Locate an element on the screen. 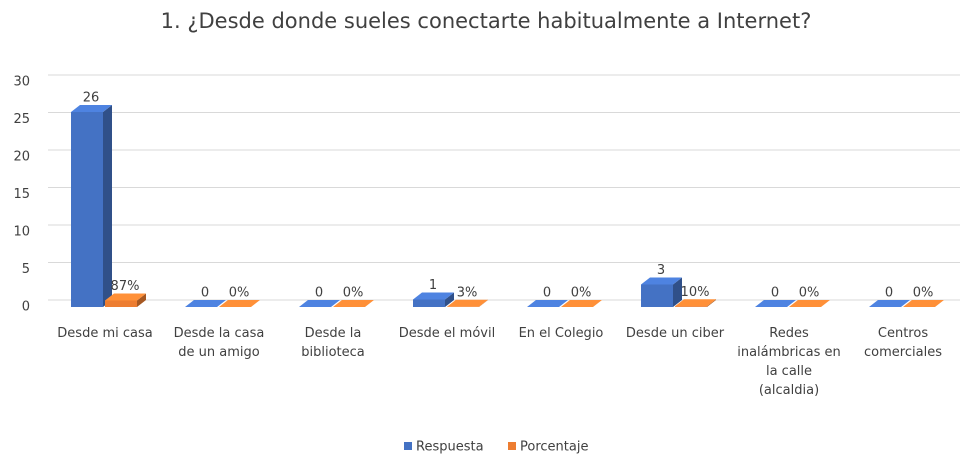 The height and width of the screenshot is (459, 972). y-tick-label: 10 is located at coordinates (21, 232).